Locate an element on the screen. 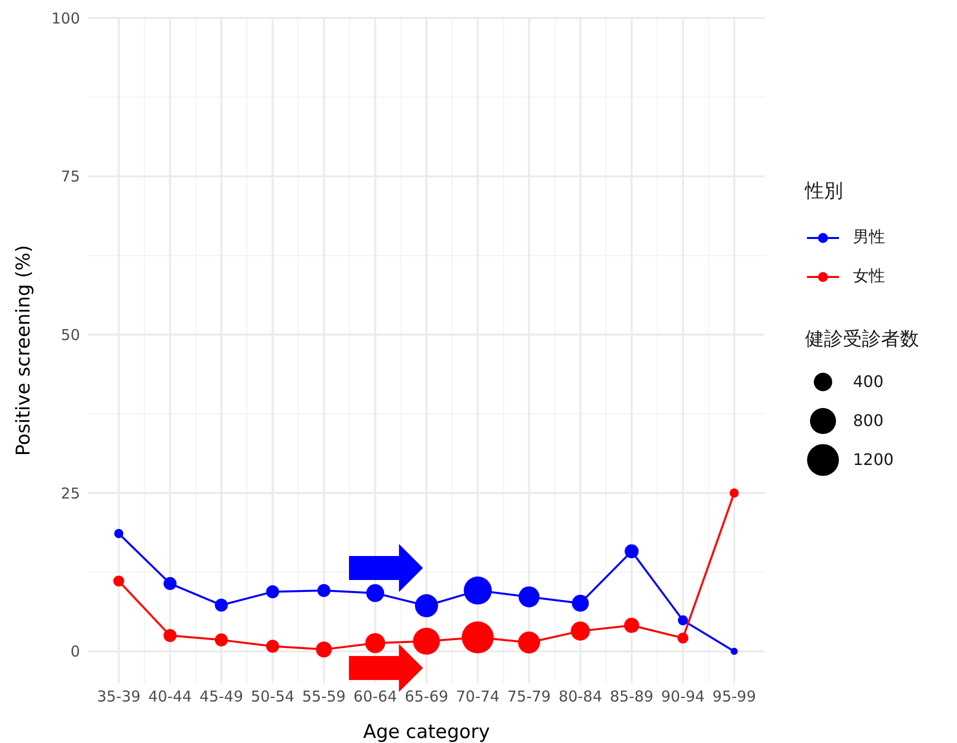 Image resolution: width=957 pixels, height=743 pixels. x-tick-label: 90-94 is located at coordinates (683, 697).